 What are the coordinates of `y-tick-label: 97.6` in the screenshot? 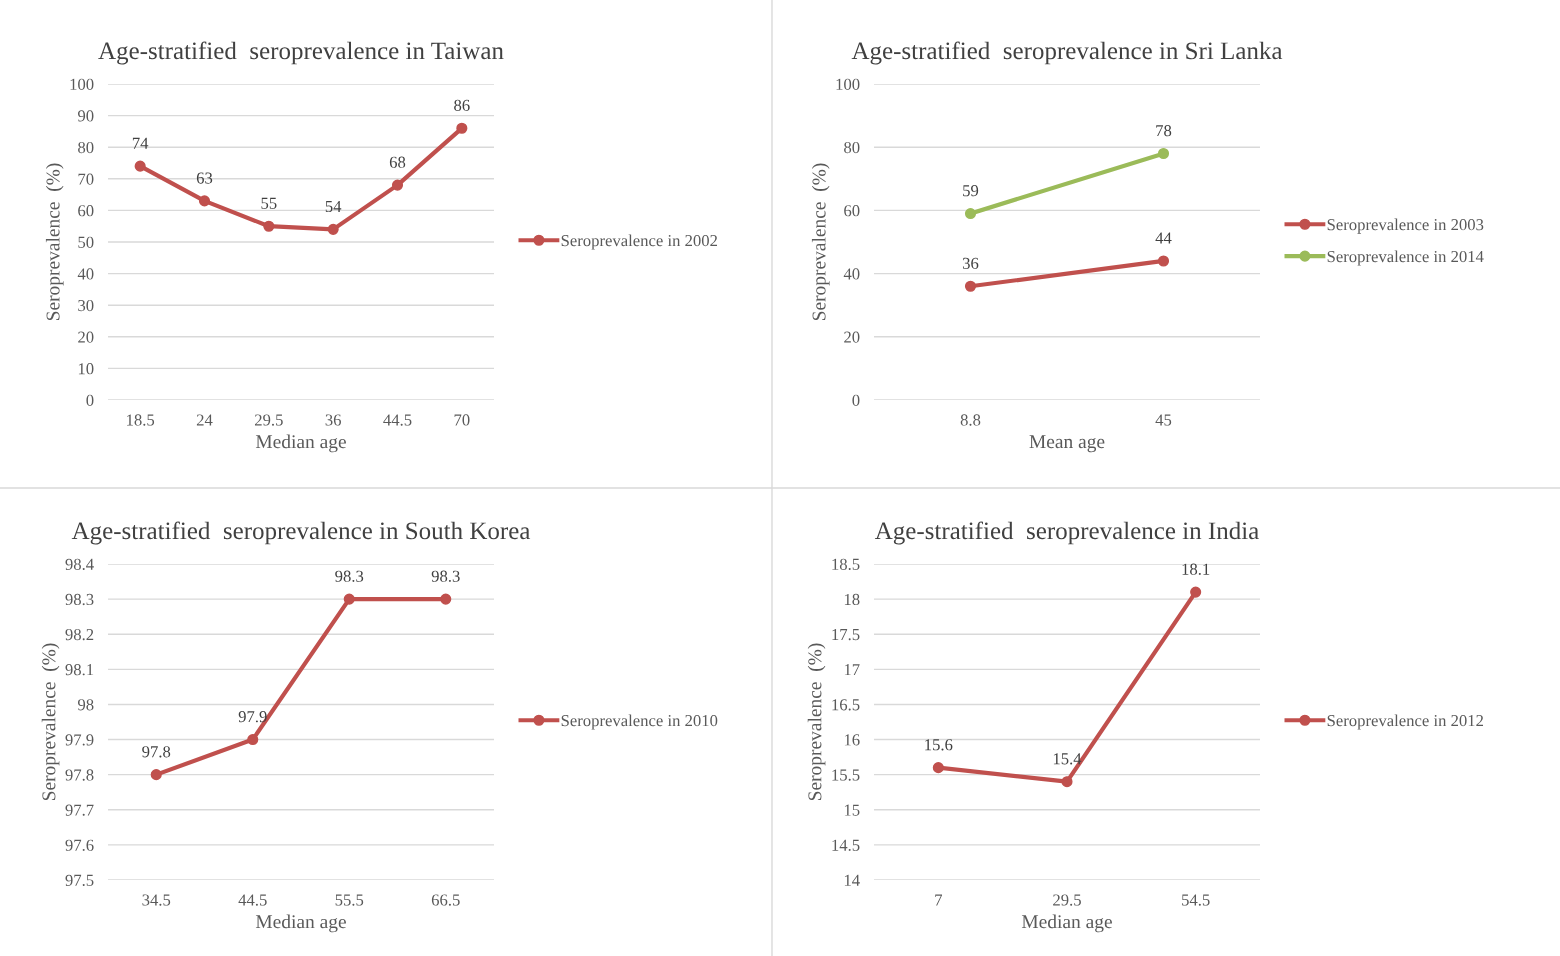 It's located at (79, 845).